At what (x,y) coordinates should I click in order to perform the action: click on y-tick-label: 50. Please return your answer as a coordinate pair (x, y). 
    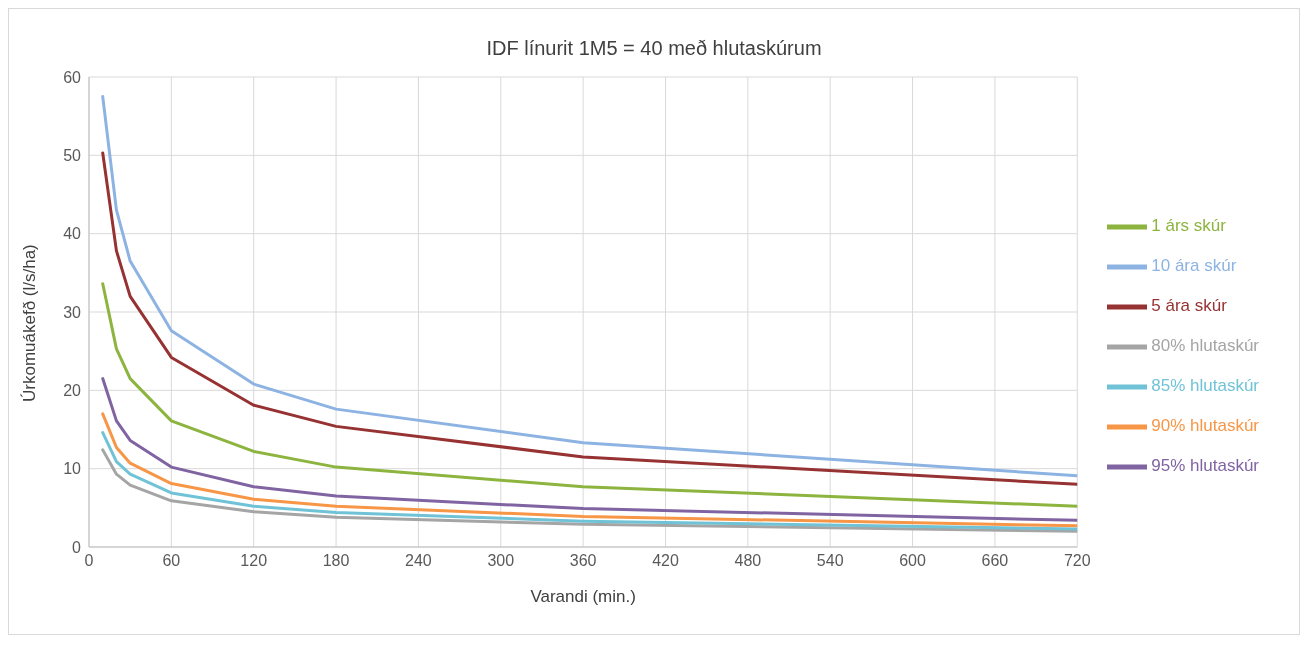
    Looking at the image, I should click on (72, 156).